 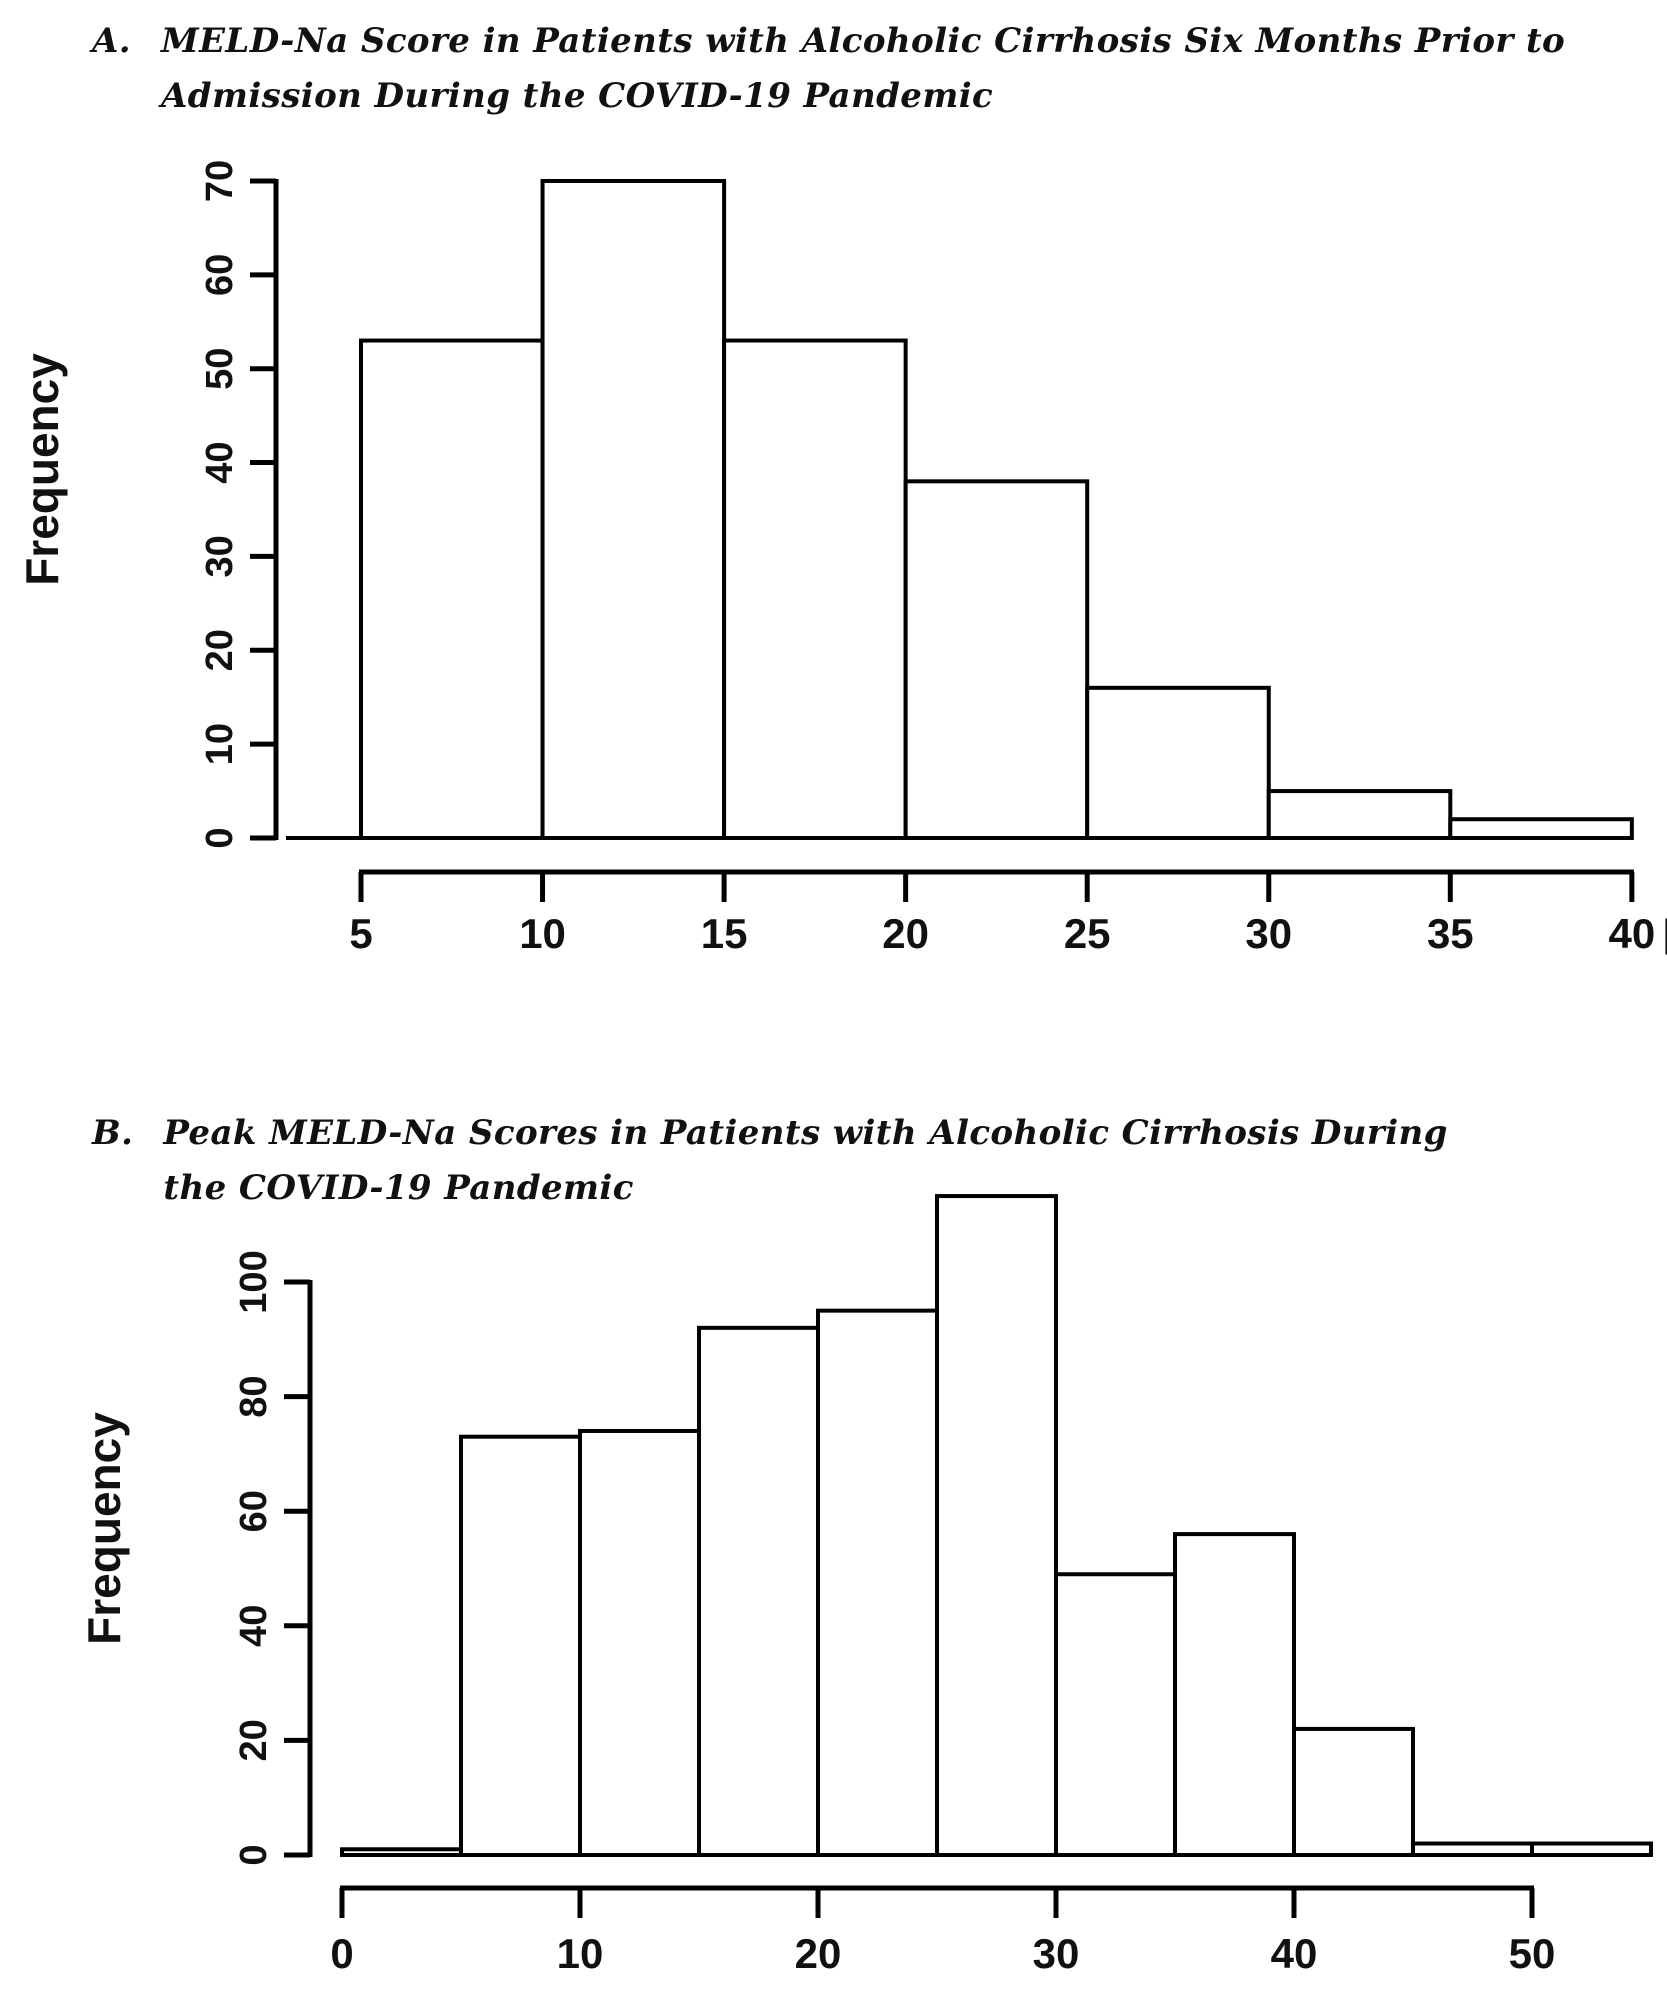 I want to click on x-tick-label: 35, so click(x=1450, y=933).